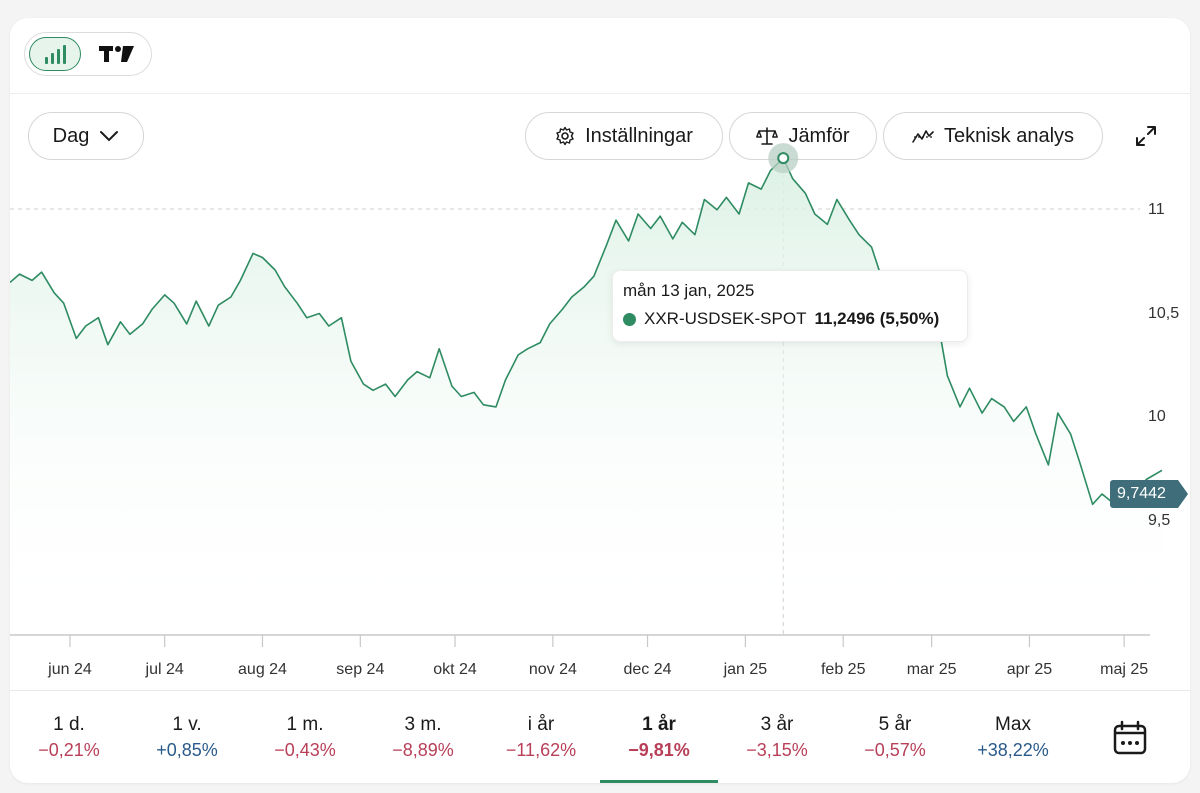  What do you see at coordinates (262, 669) in the screenshot?
I see `x-tick-label: aug 24` at bounding box center [262, 669].